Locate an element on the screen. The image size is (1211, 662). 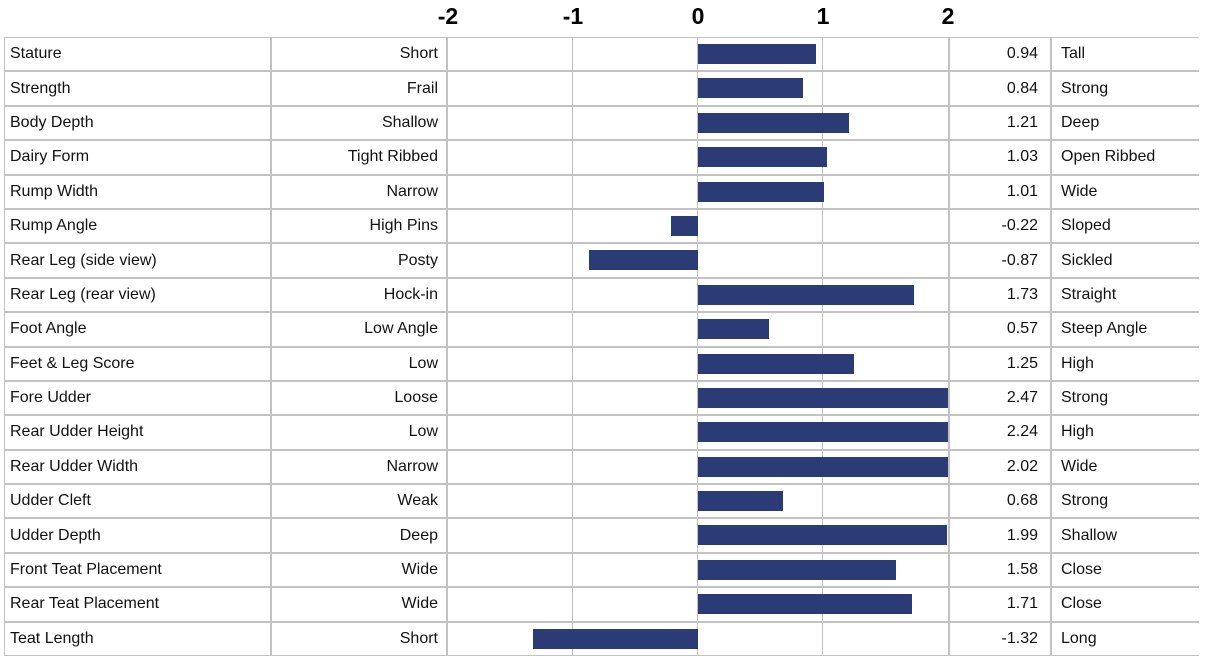
value-cell: 1.73 is located at coordinates (1000, 295).